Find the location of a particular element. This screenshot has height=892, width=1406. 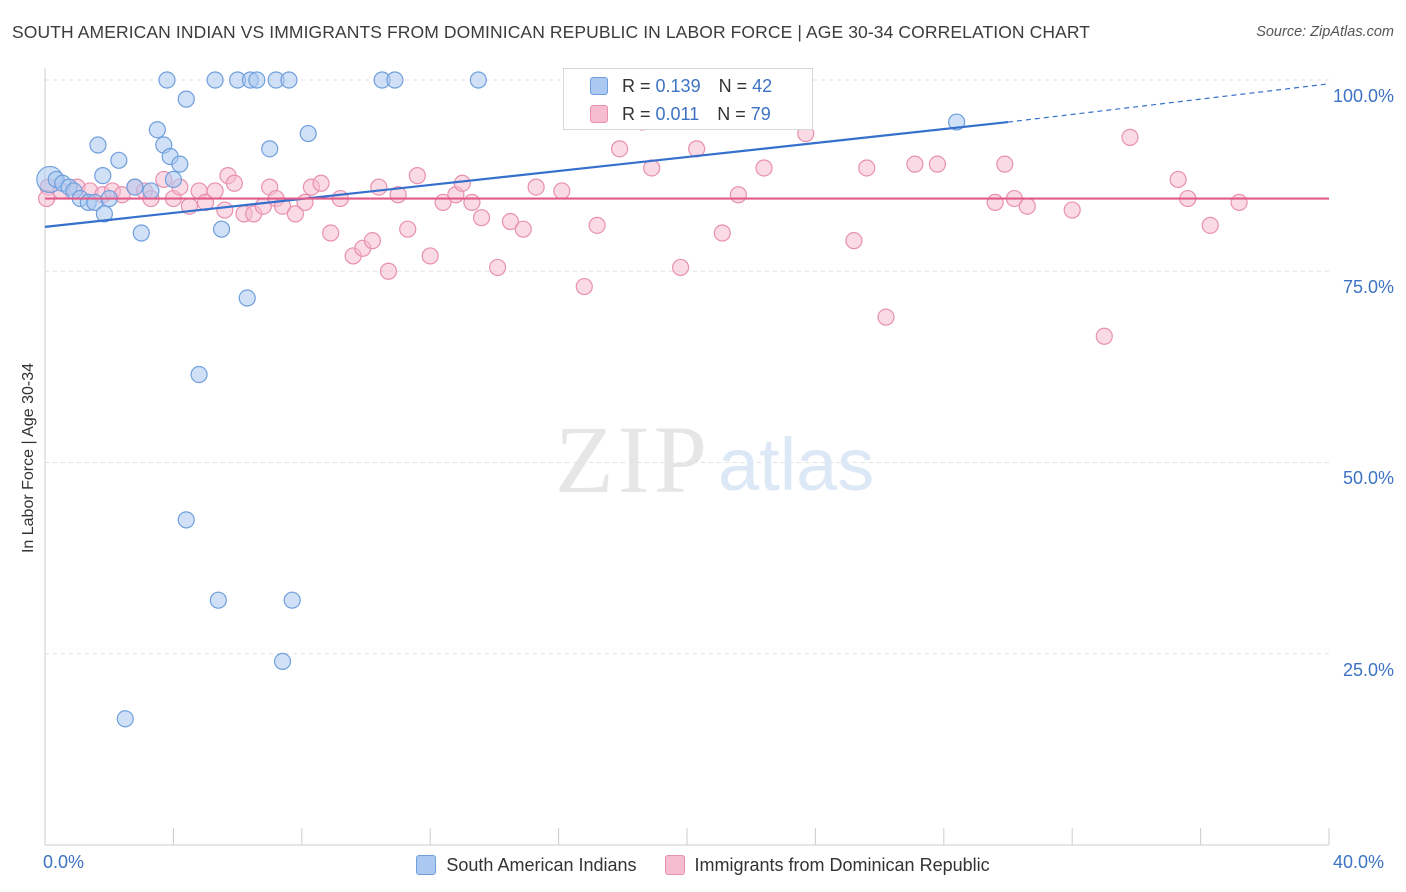

legend-label: Immigrants from Dominican Republic is located at coordinates (842, 864).